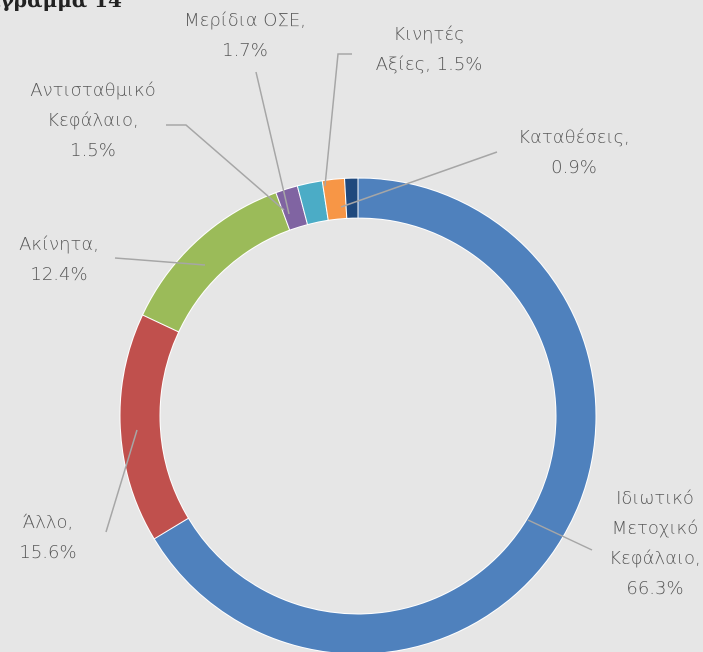 The image size is (703, 652). Describe the element at coordinates (574, 153) in the screenshot. I see `slice-label: Καταθέσεις, 0.9%` at that location.